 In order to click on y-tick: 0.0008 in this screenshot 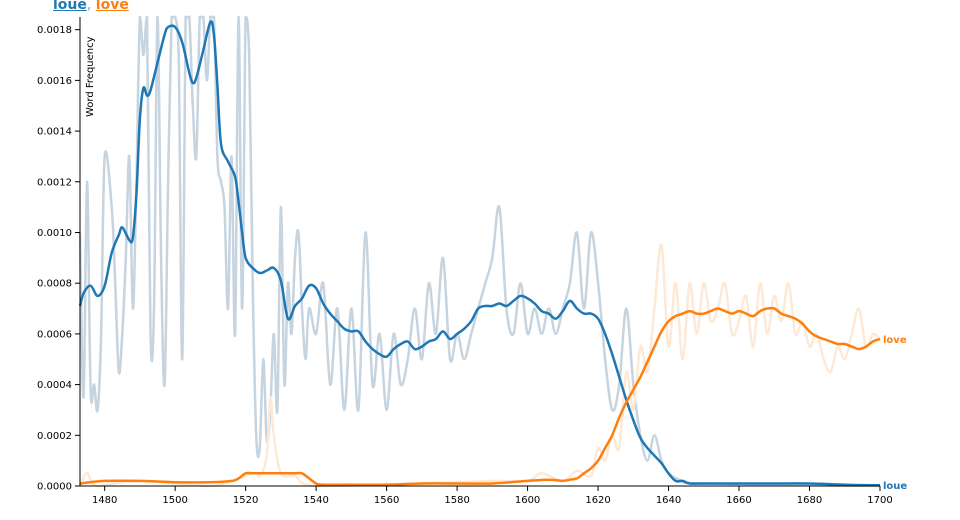, I will do `click(58, 284)`.